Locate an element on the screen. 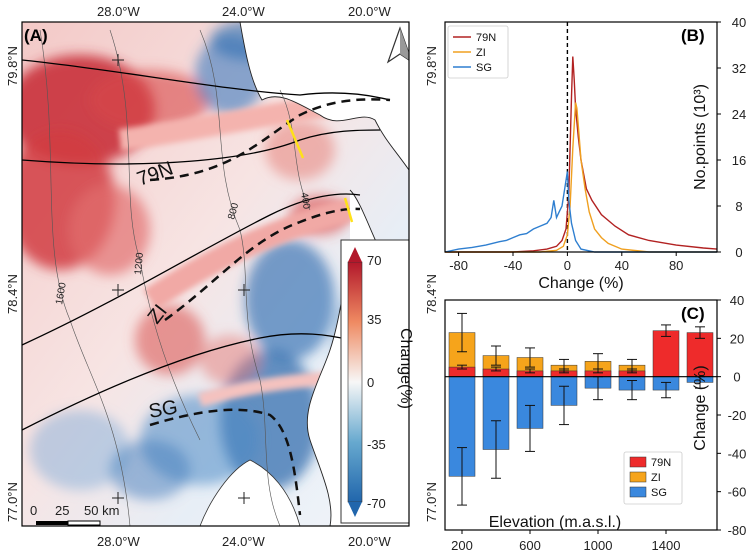 This screenshot has width=747, height=557. colorbar-title: Change(%) is located at coordinates (405, 368).